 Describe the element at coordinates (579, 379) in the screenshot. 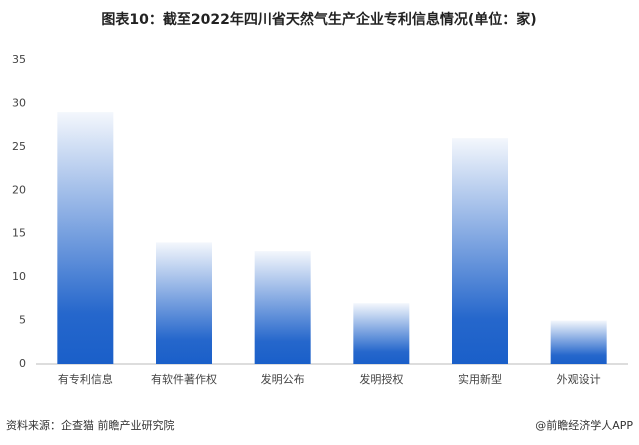

I see `x-tick-label: 外观设计` at that location.